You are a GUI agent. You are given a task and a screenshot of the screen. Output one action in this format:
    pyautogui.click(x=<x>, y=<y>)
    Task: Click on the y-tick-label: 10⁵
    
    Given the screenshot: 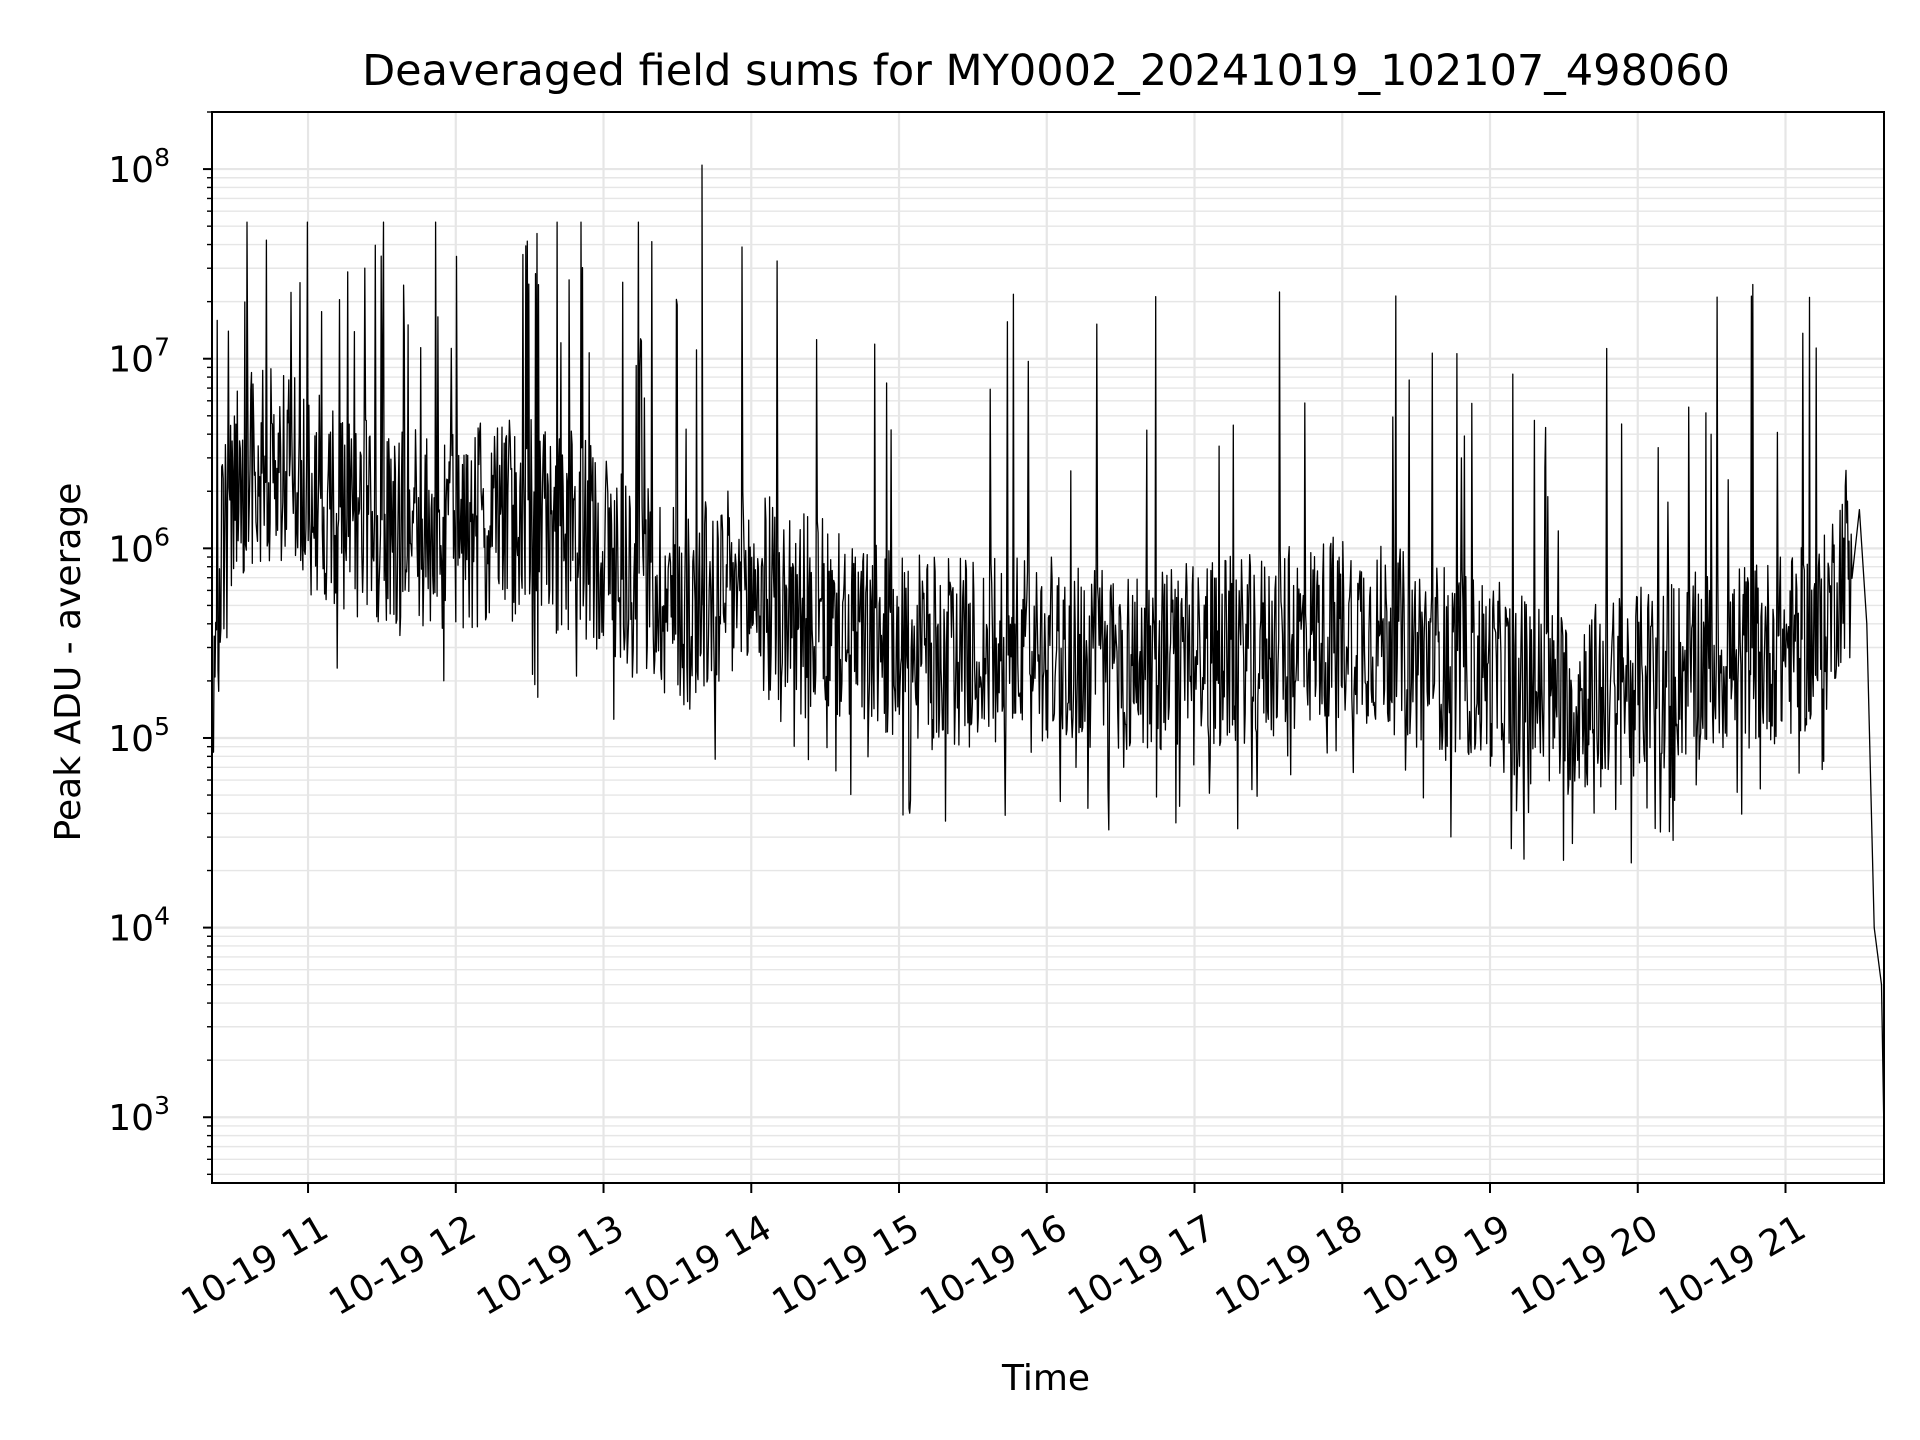 What is the action you would take?
    pyautogui.click(x=139, y=736)
    